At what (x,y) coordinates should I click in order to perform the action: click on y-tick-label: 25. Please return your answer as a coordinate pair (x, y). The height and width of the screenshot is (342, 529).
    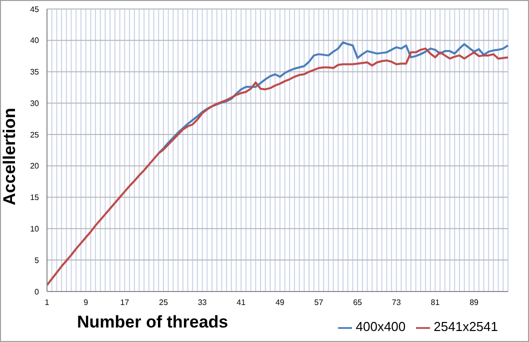
    Looking at the image, I should click on (35, 135).